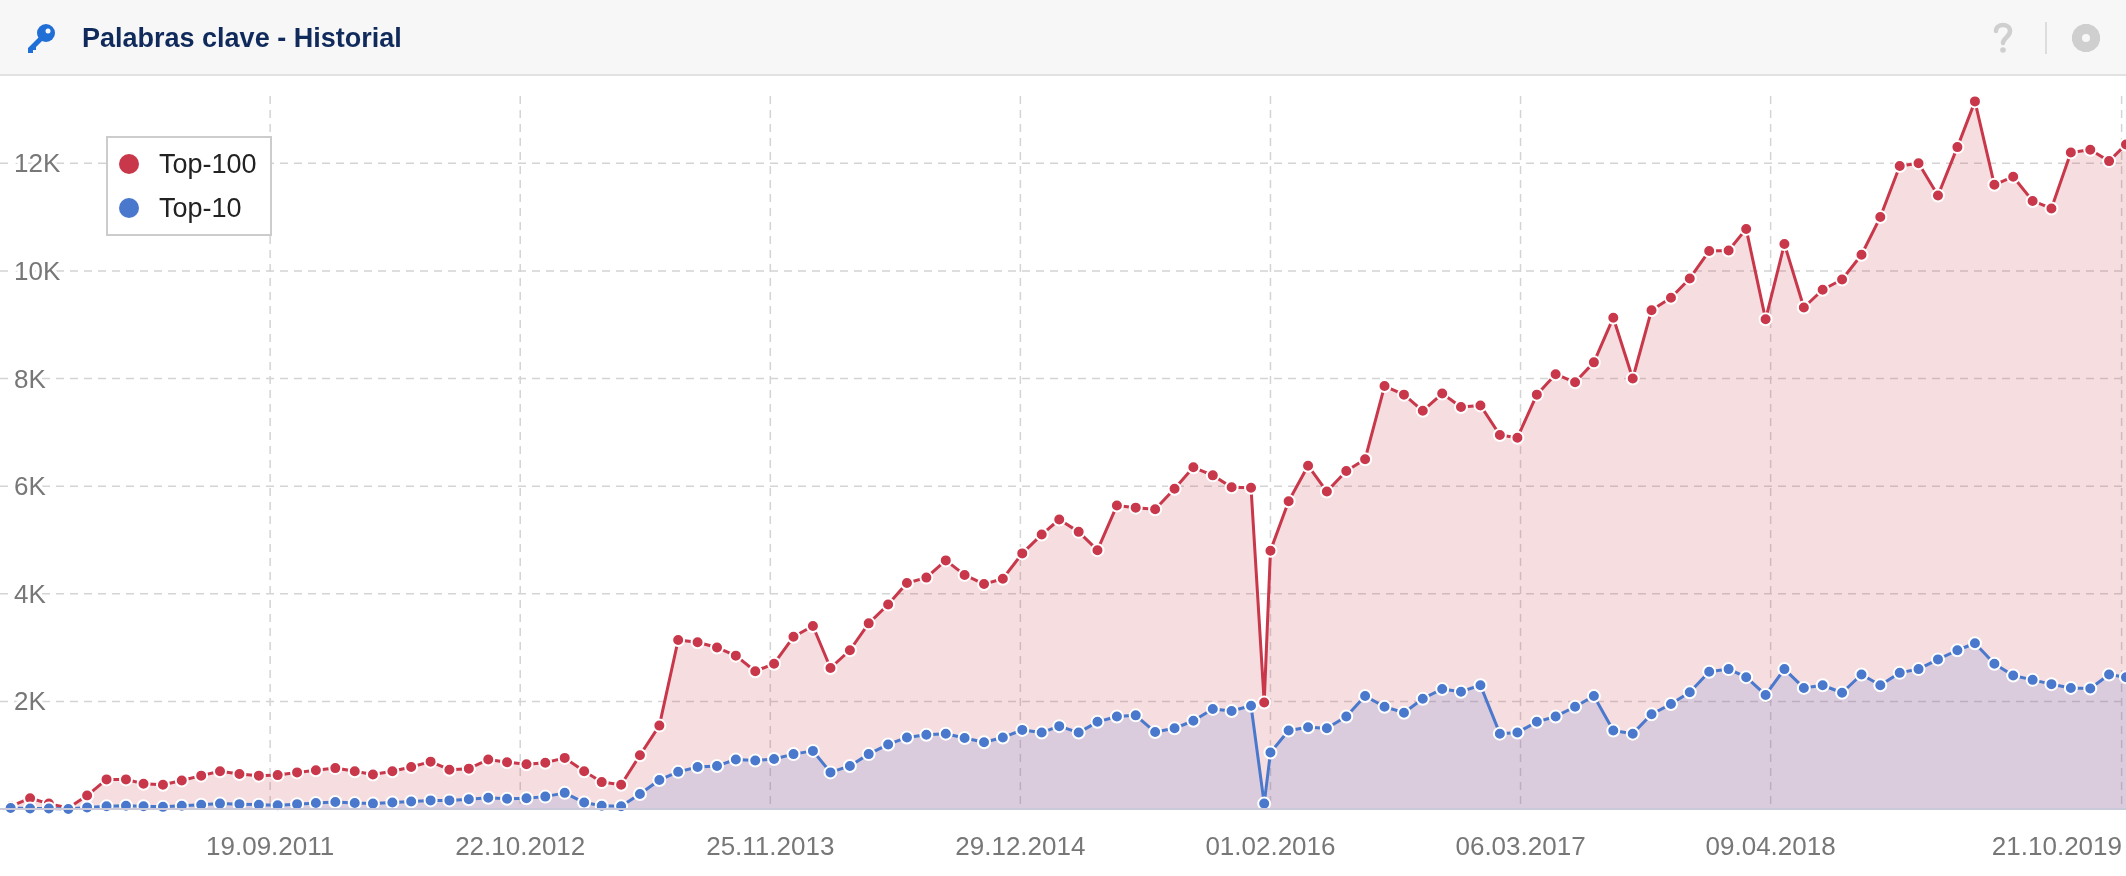 Image resolution: width=2126 pixels, height=876 pixels. I want to click on x-tick-label: 29.12.2014, so click(1020, 846).